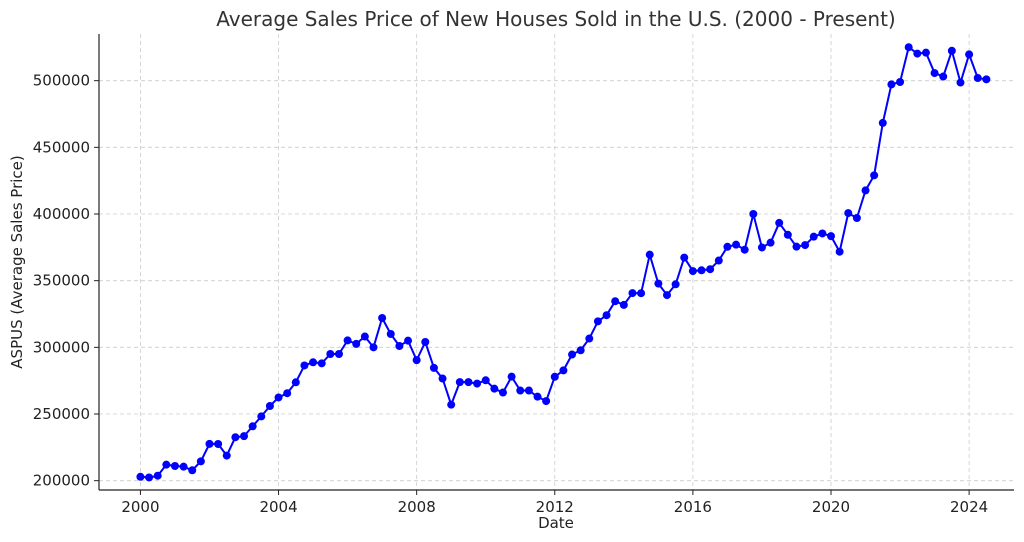 The height and width of the screenshot is (542, 1024). I want to click on y-tick-label: 450000, so click(61, 147).